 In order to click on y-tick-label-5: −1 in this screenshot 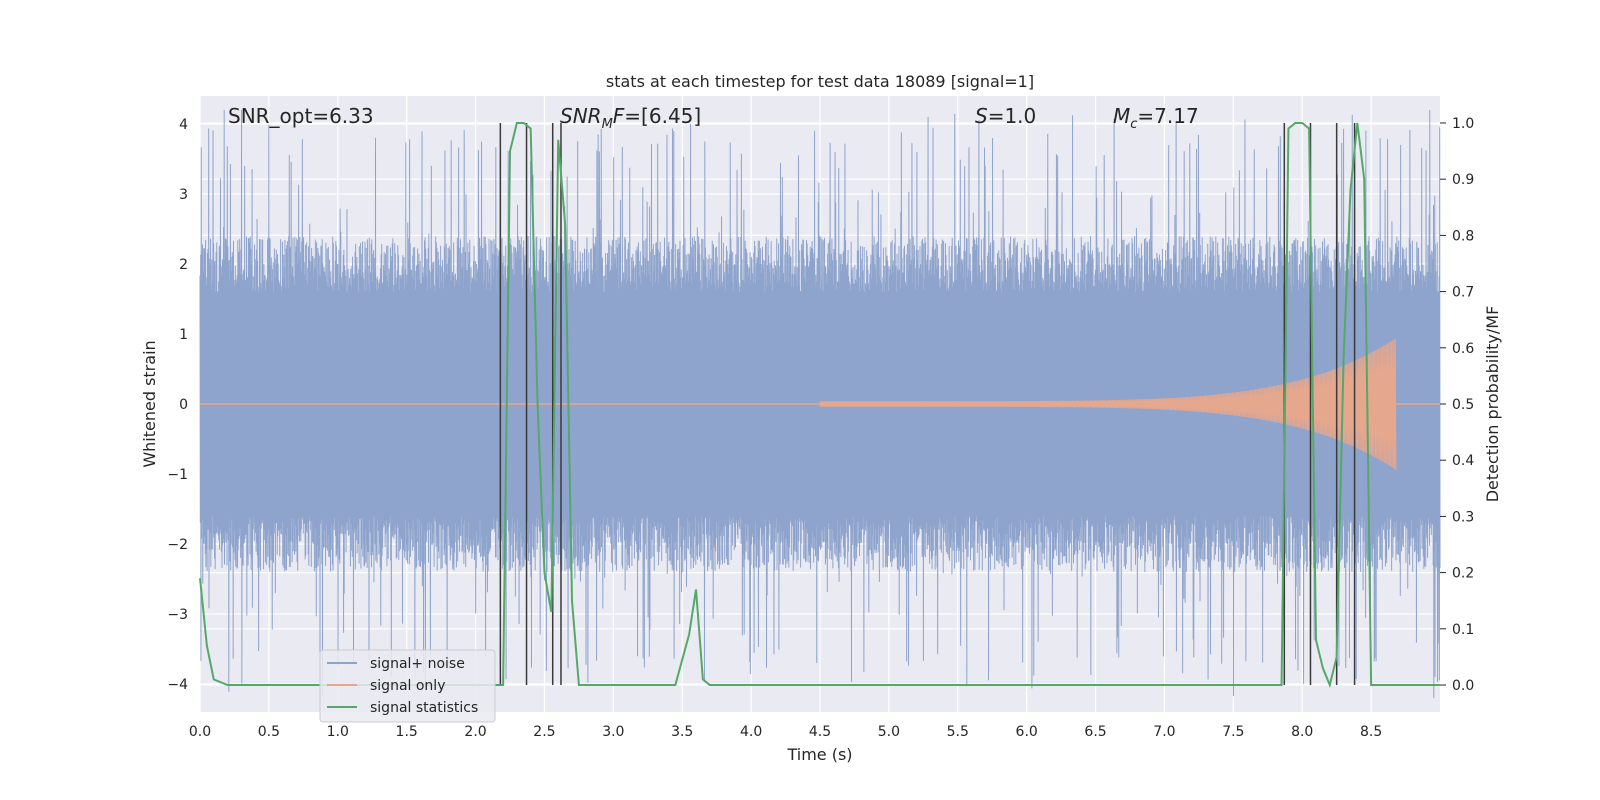, I will do `click(177, 475)`.